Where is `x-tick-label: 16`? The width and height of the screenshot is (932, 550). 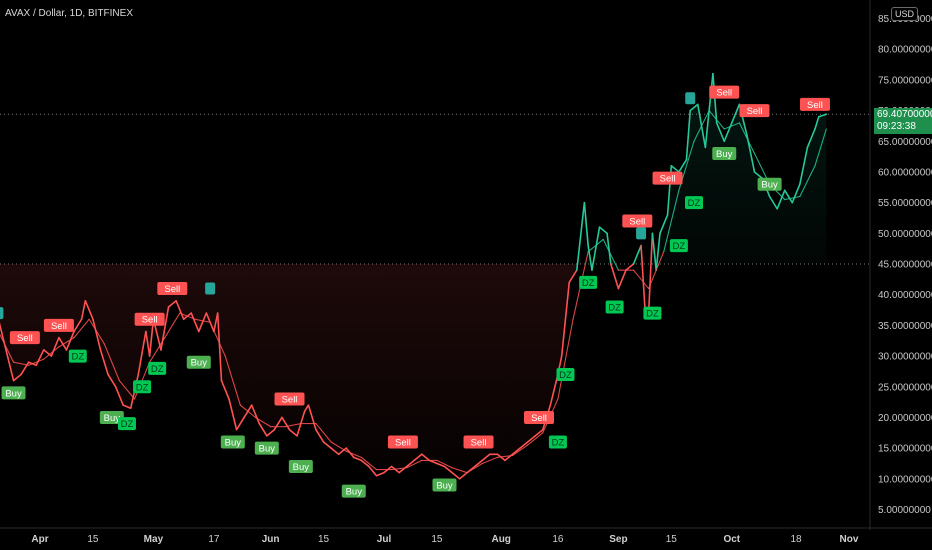 x-tick-label: 16 is located at coordinates (558, 539).